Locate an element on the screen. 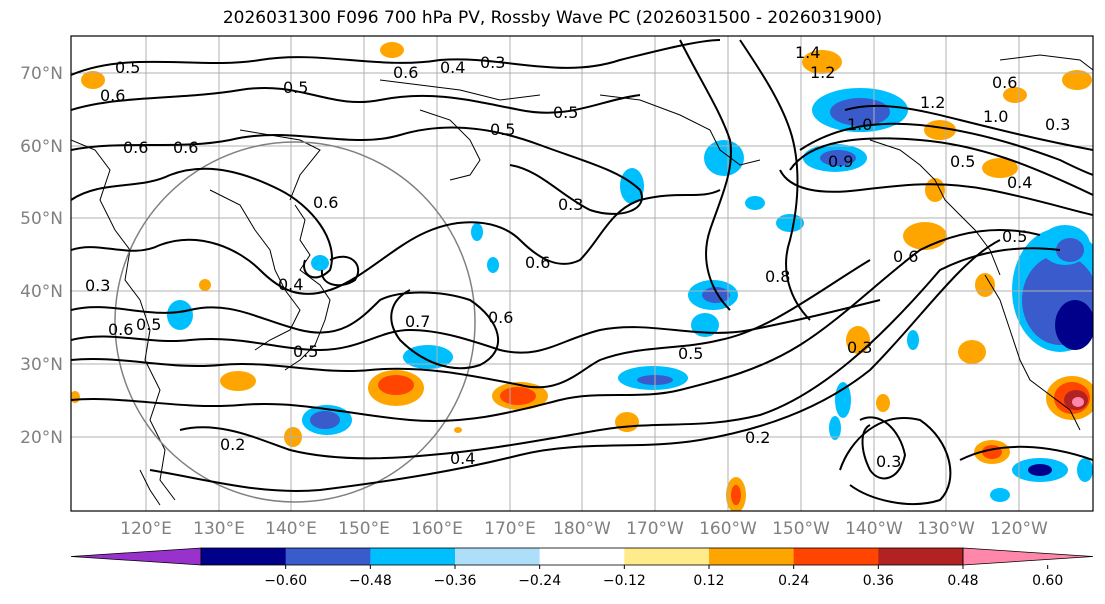  lat-label: 30°N is located at coordinates (41, 365).